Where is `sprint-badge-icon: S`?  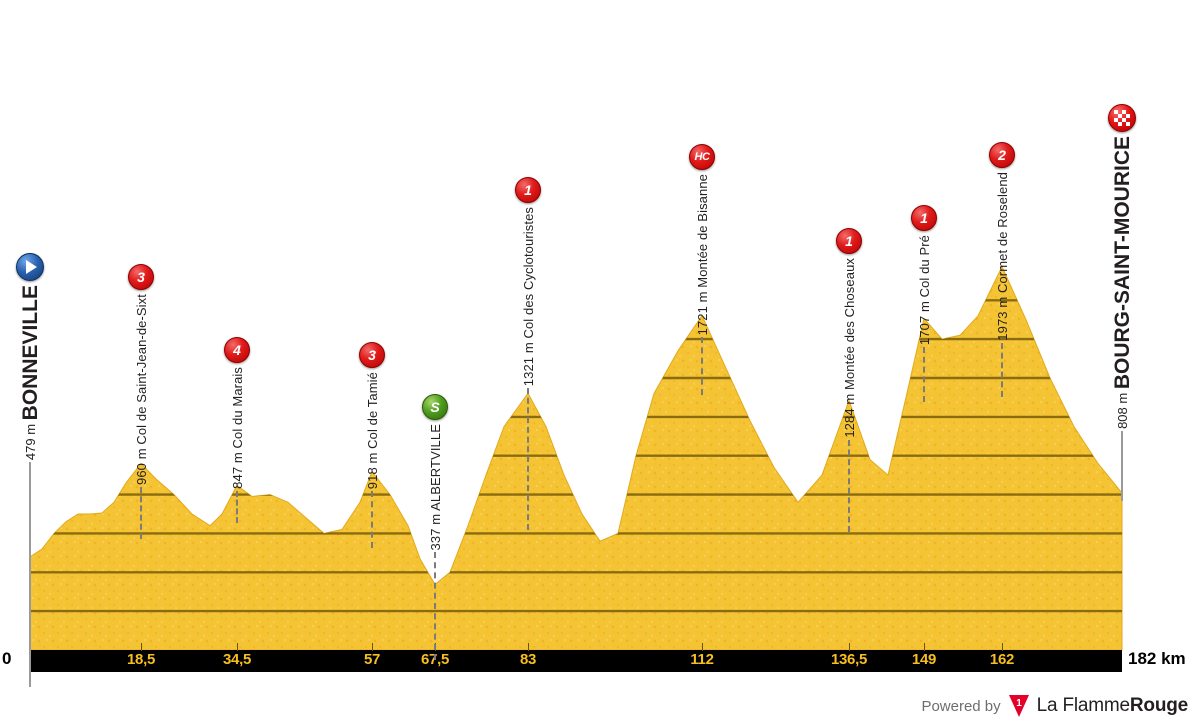
sprint-badge-icon: S is located at coordinates (435, 407).